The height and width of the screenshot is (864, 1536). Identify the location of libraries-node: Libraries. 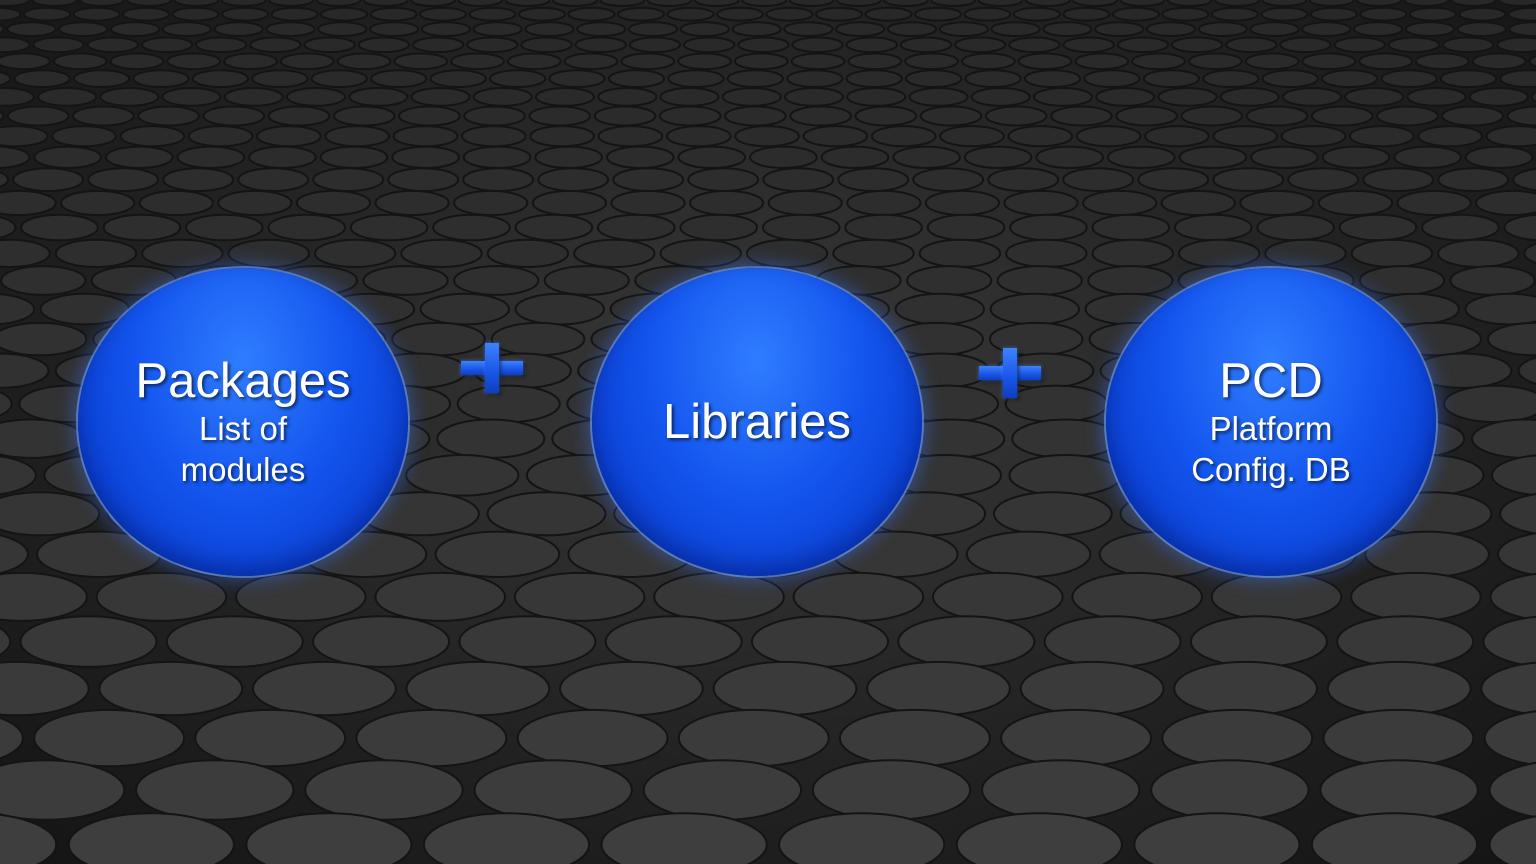
(757, 422).